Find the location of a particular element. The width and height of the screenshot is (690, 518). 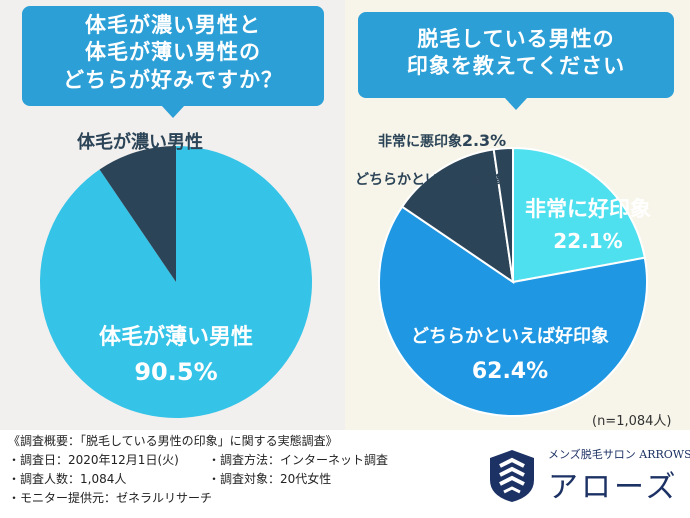

survey-date: ・調査日：2020年12月1日(火) is located at coordinates (93, 460).